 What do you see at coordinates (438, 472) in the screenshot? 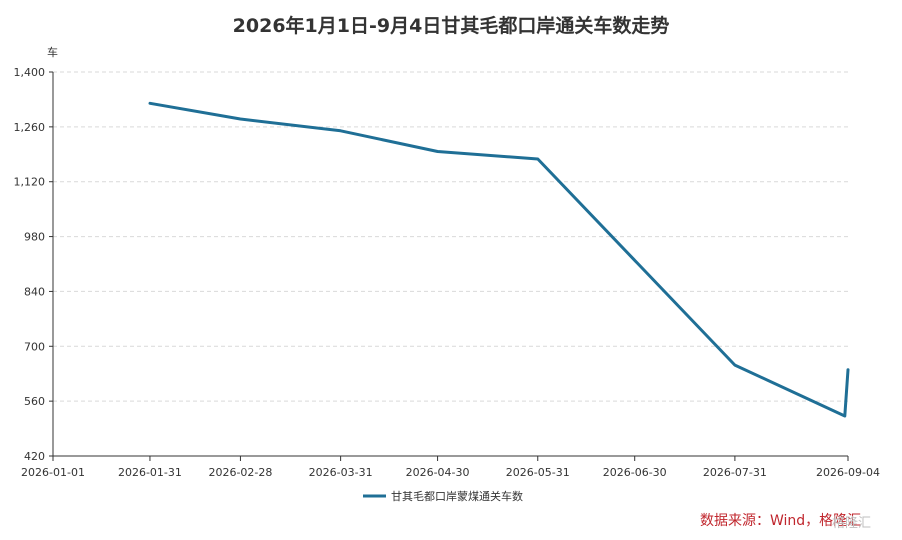
I see `x-tick-label: 2026-04-30` at bounding box center [438, 472].